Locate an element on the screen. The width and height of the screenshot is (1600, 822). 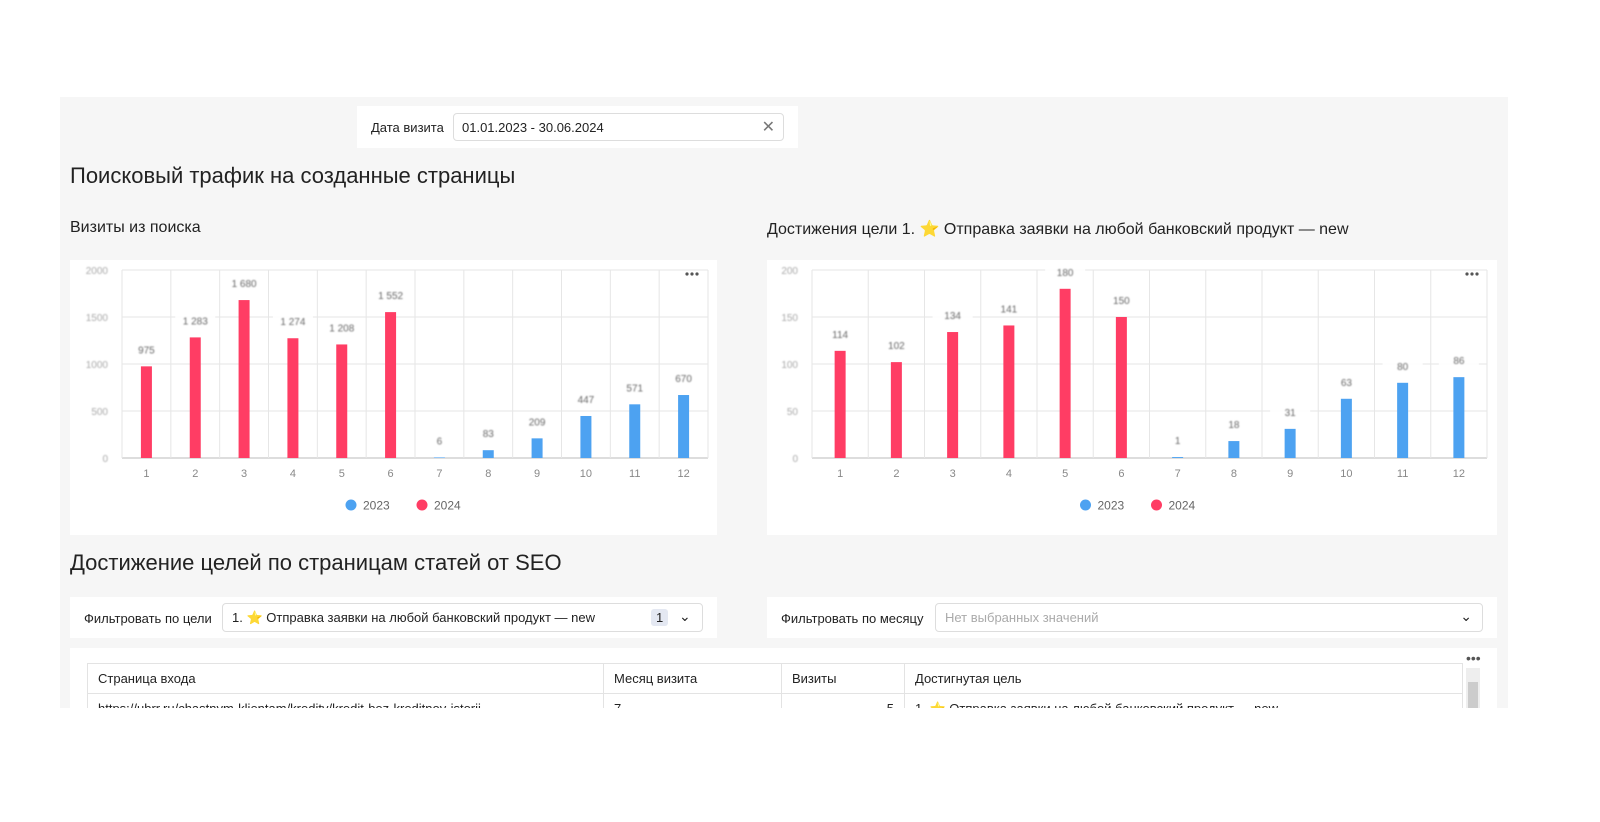
column-header: Страница входа is located at coordinates (345, 678).